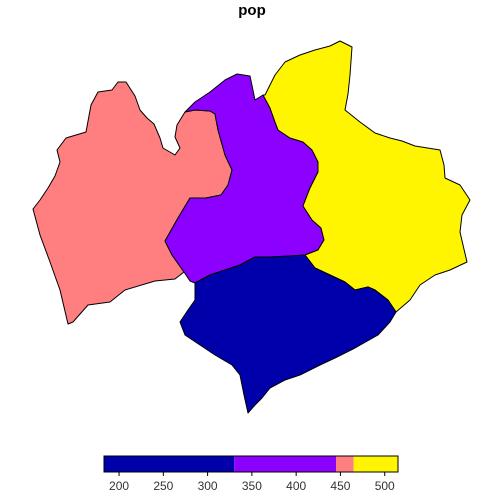 This screenshot has height=504, width=504. I want to click on legend-tick-label: 300, so click(208, 486).